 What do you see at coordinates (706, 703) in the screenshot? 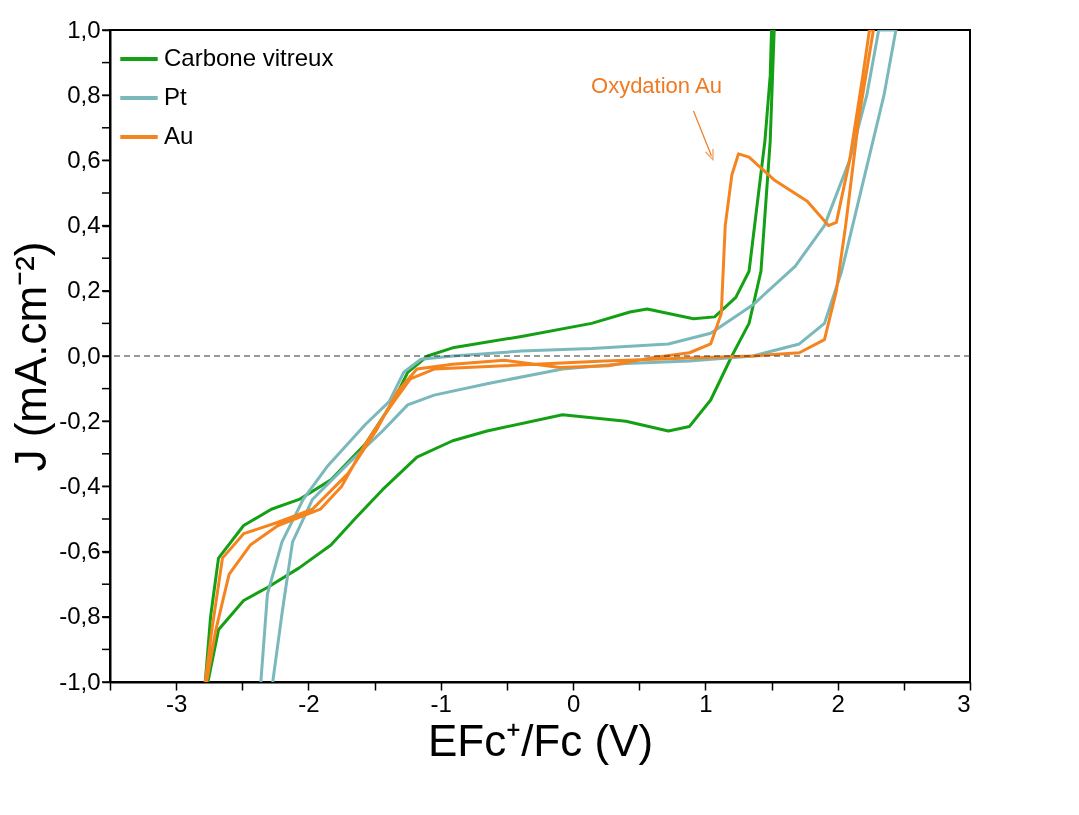
I see `x-tick-label: 1` at bounding box center [706, 703].